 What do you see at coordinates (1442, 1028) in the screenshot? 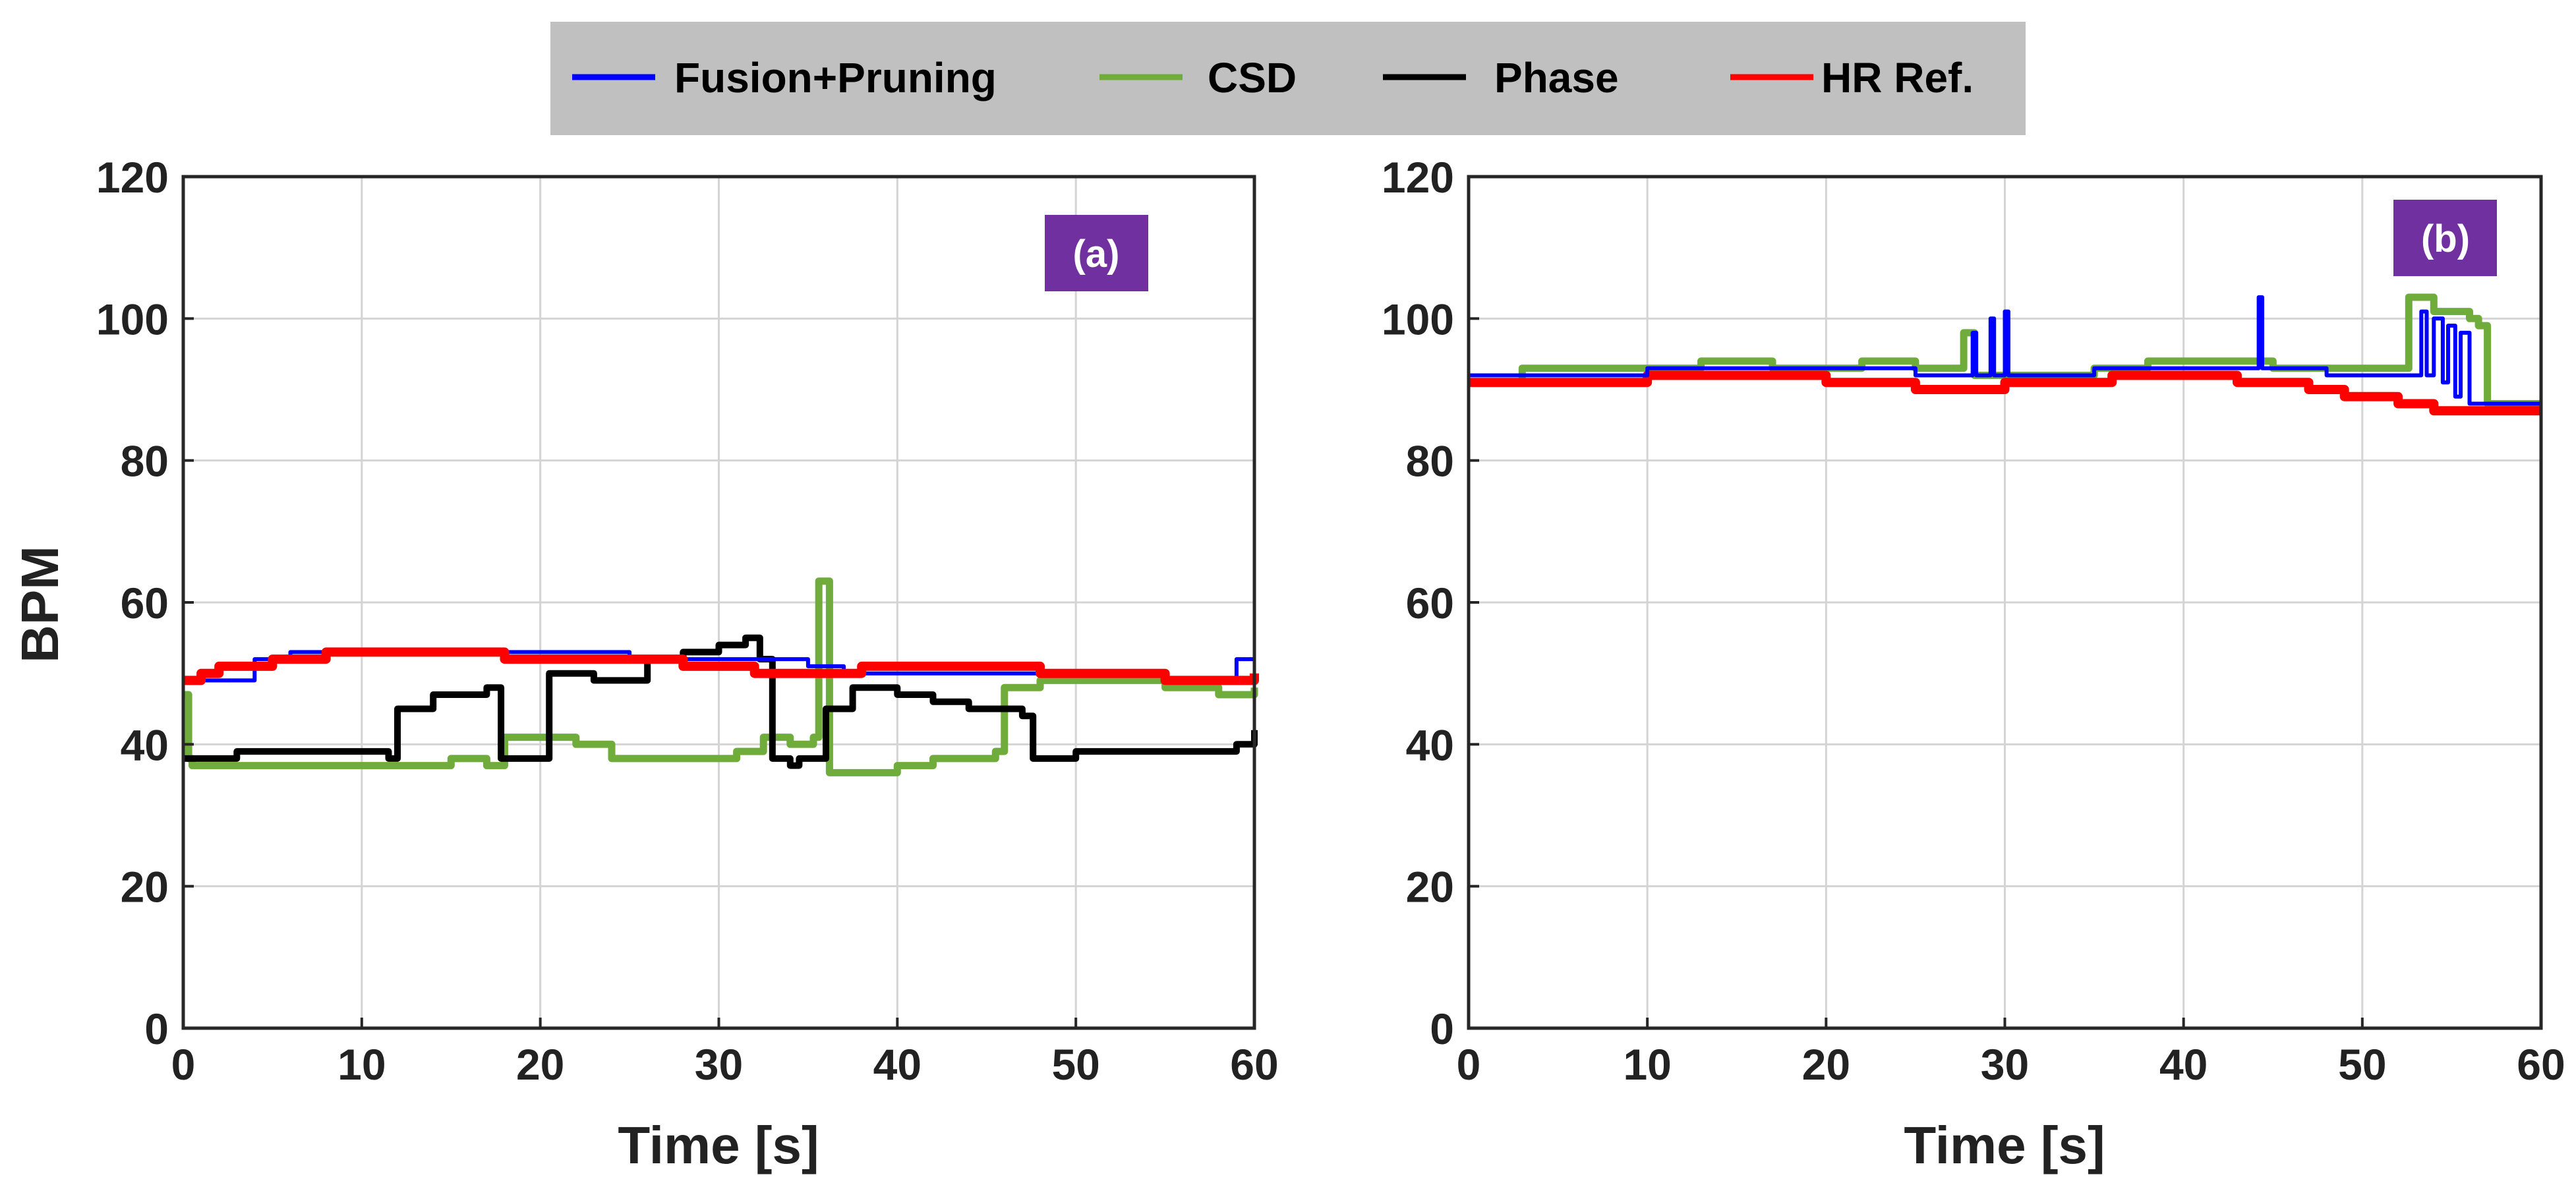
I see `panel-b-ytick-label-0: 0` at bounding box center [1442, 1028].